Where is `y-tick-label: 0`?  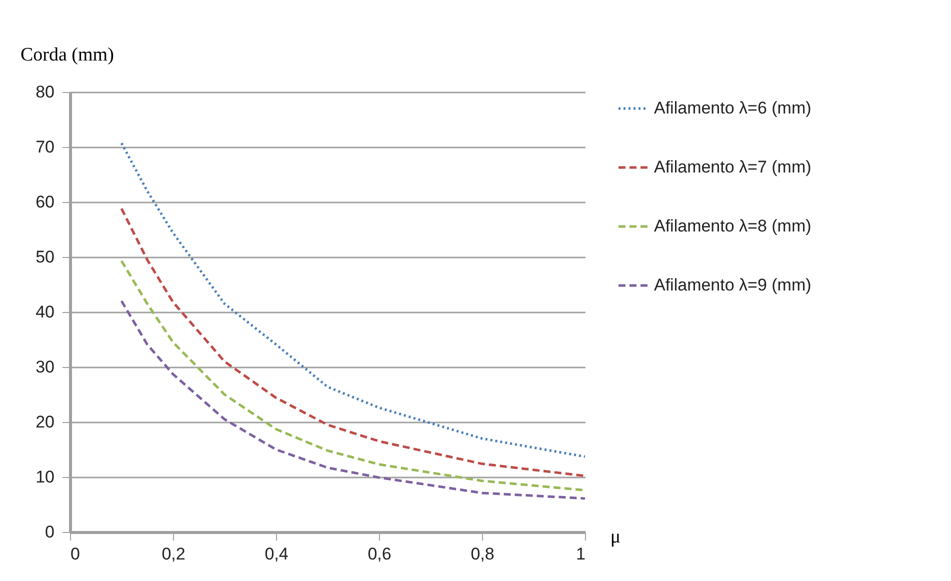
y-tick-label: 0 is located at coordinates (49, 532).